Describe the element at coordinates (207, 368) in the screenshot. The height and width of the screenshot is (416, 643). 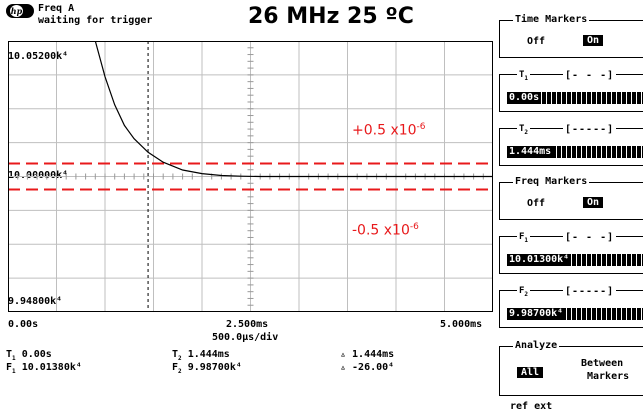
I see `readout-f2: F2 9.98700k⁴` at that location.